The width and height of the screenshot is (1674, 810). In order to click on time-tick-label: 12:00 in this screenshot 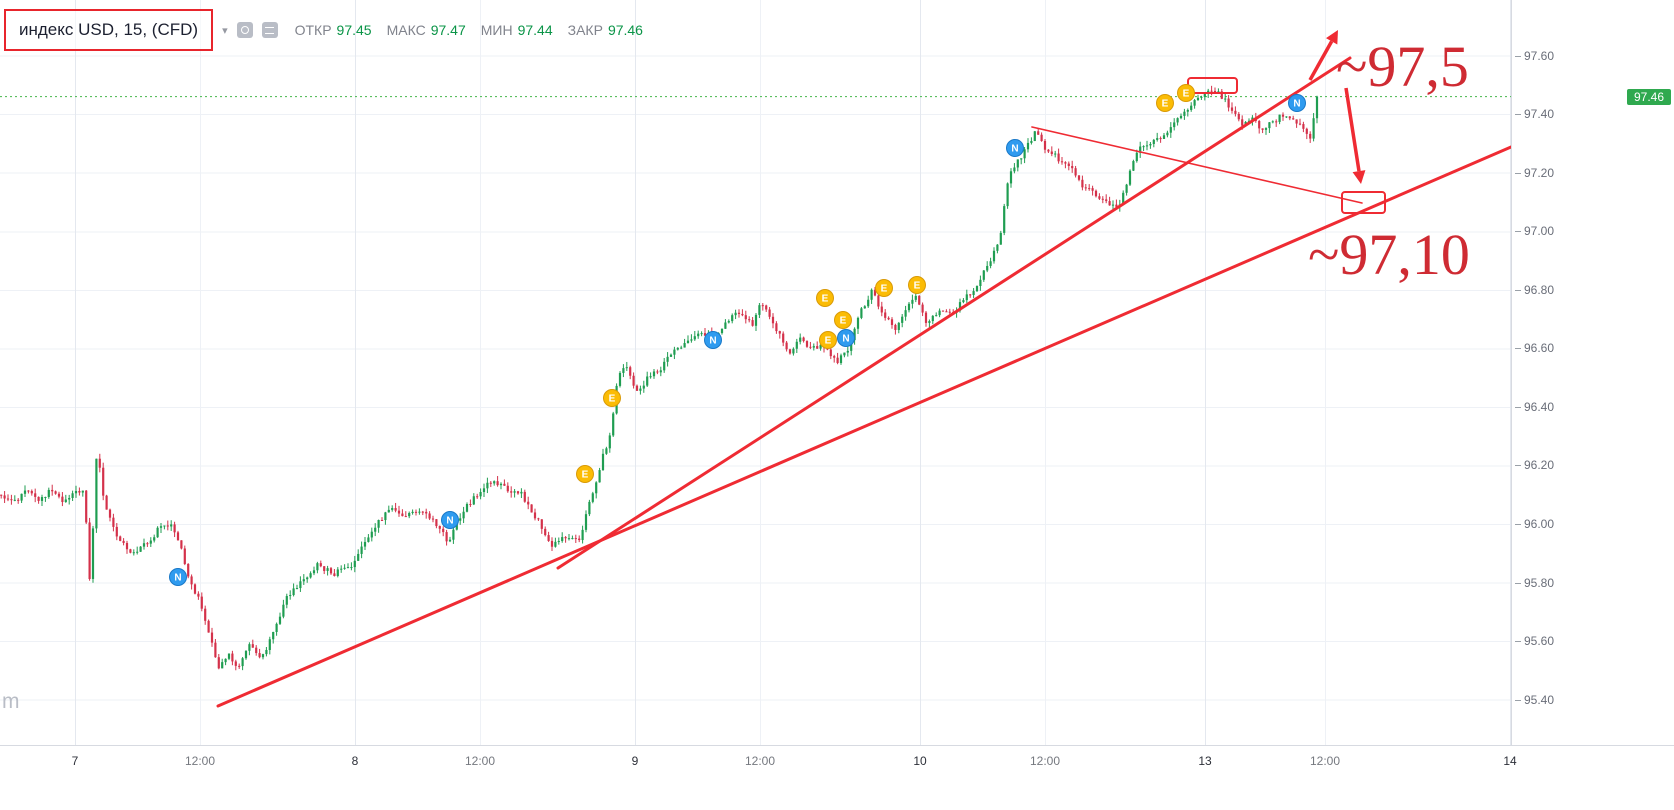, I will do `click(1325, 761)`.